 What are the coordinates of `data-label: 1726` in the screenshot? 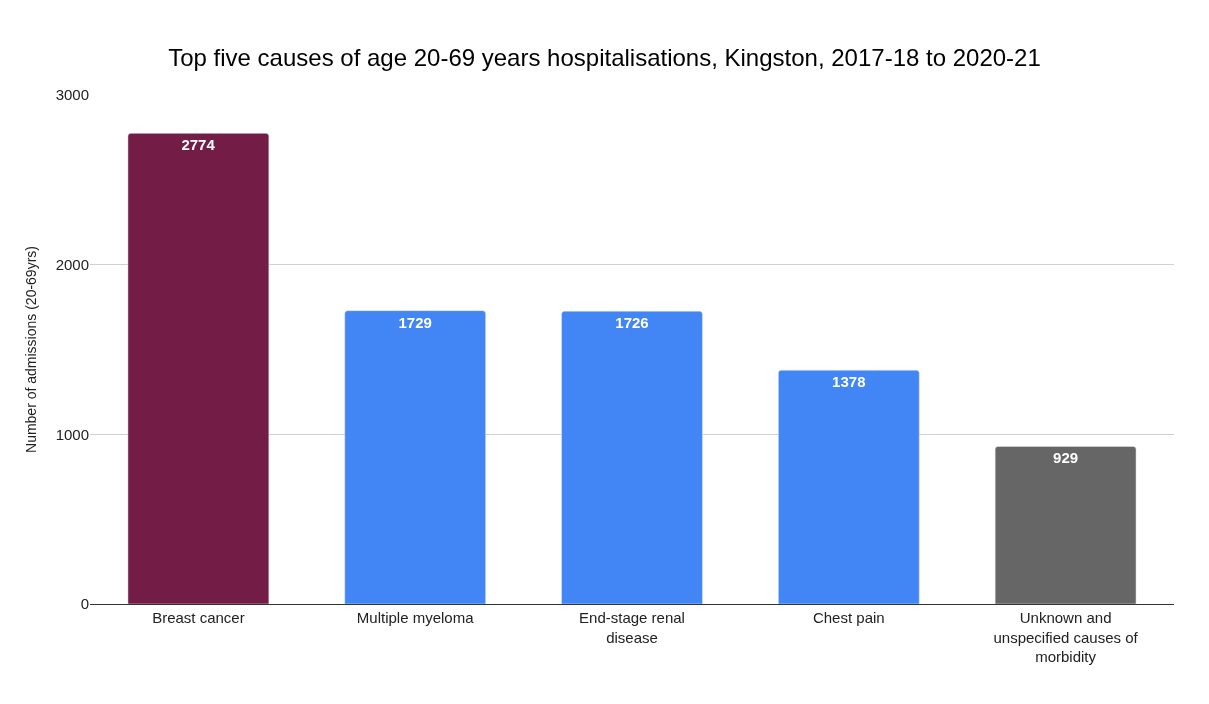 It's located at (632, 323).